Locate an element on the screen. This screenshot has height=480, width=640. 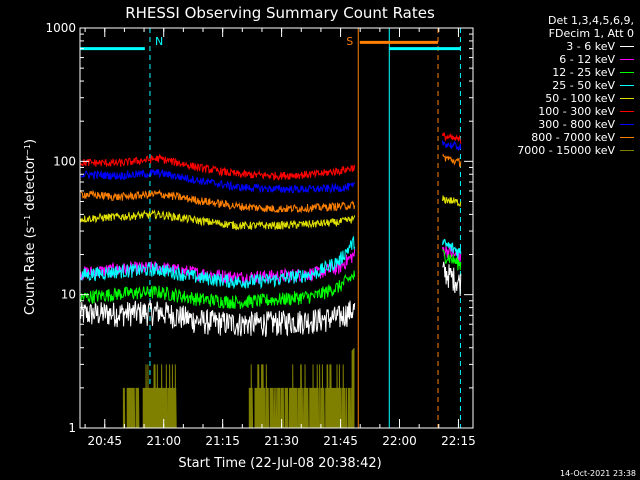
legend-label: 800 - 7000 keV is located at coordinates (573, 137).